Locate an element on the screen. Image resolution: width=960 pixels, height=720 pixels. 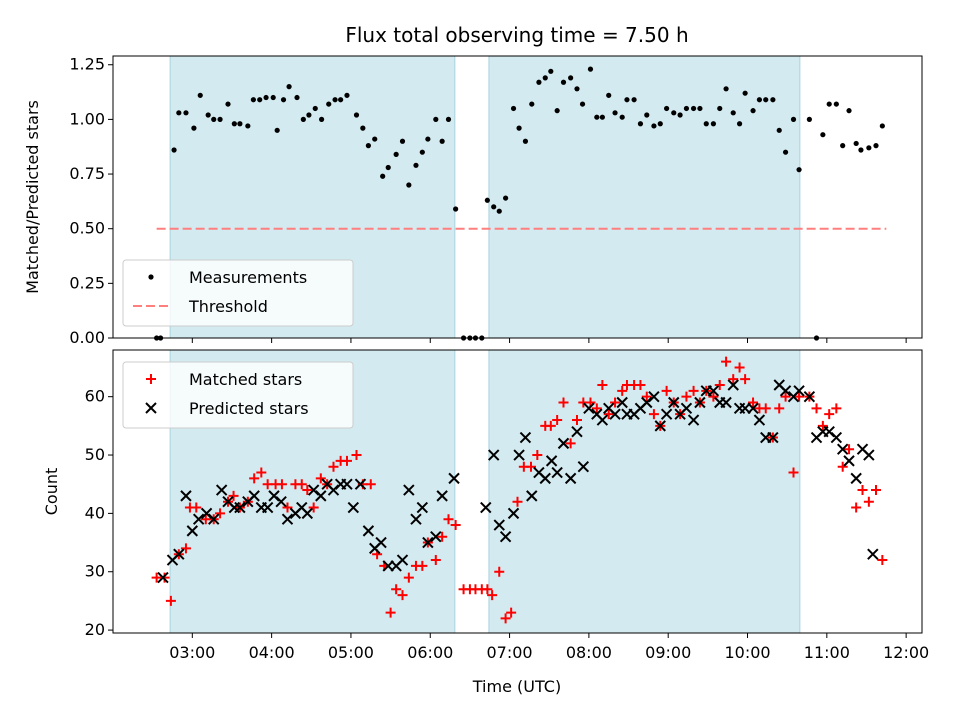
y-tick-label: 60 is located at coordinates (95, 396).